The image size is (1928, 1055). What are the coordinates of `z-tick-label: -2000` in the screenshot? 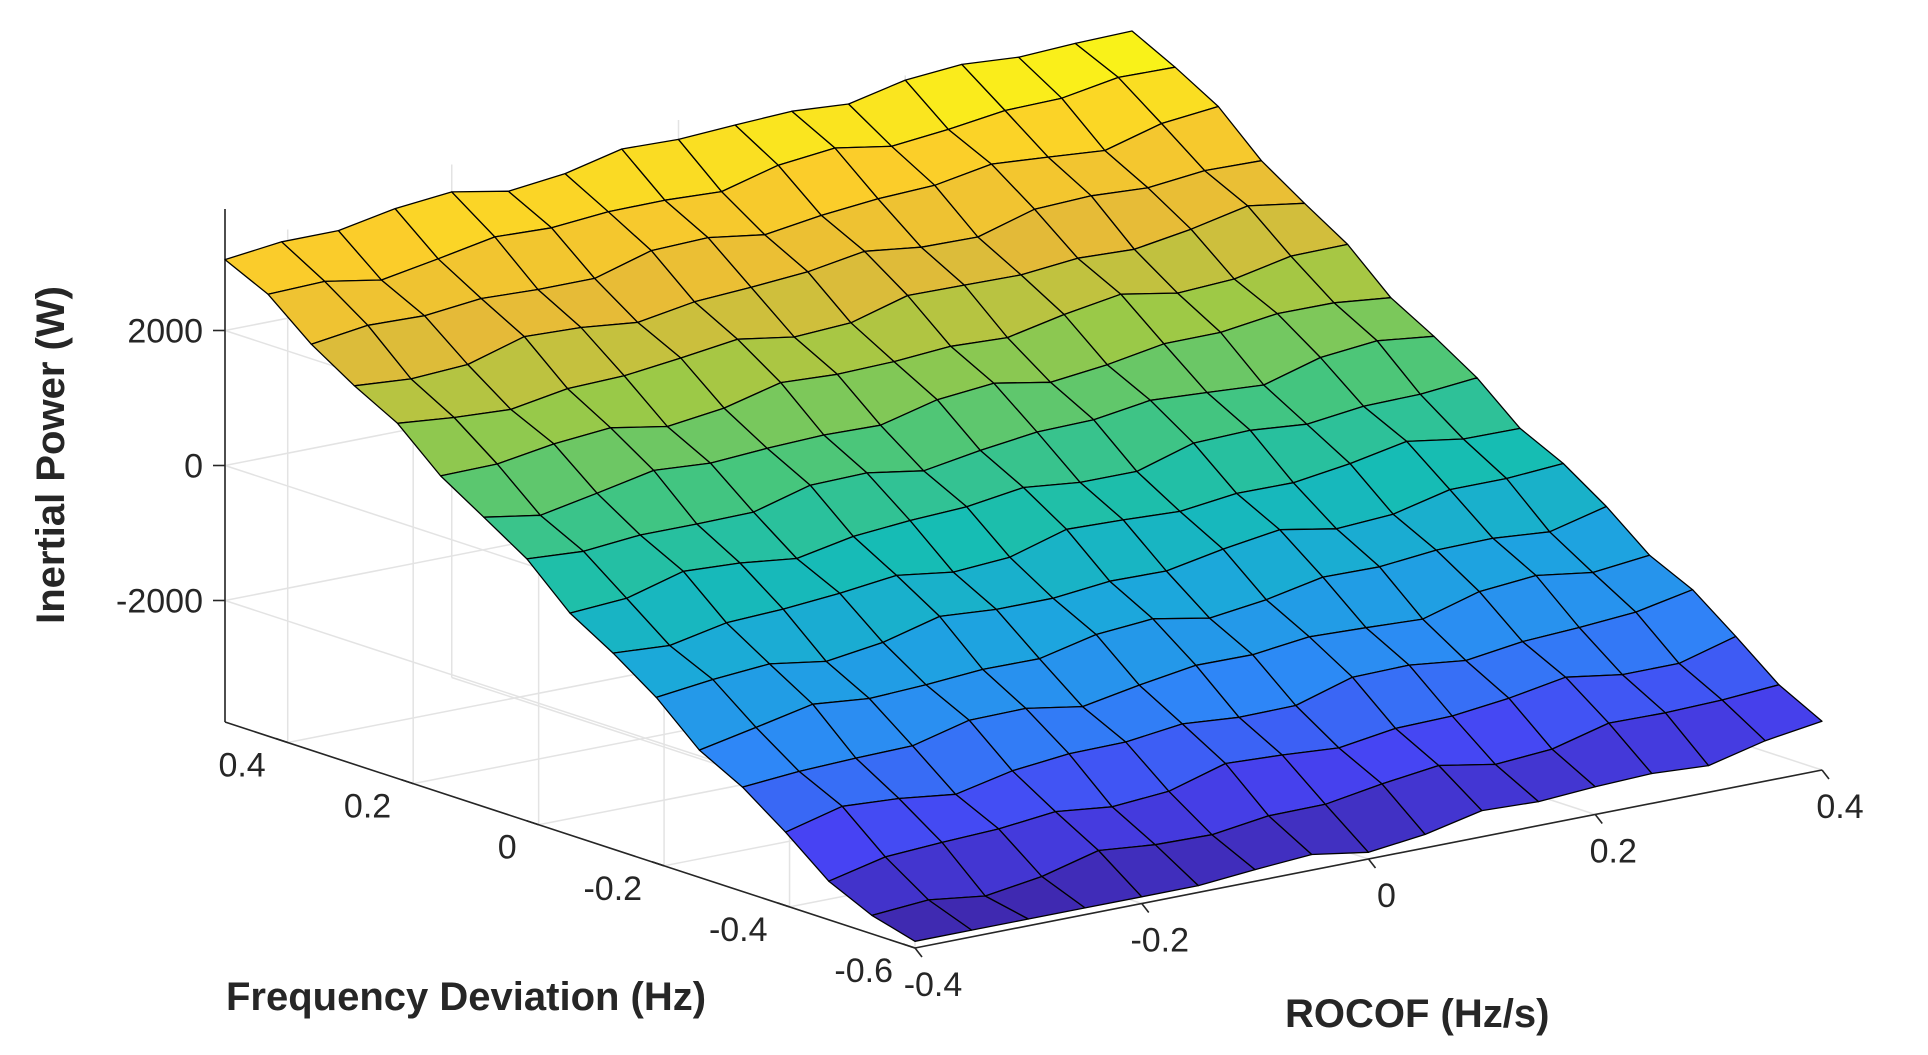 It's located at (159, 602).